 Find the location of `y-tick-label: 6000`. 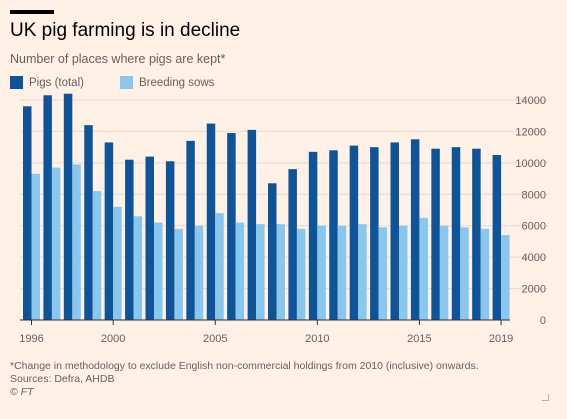

y-tick-label: 6000 is located at coordinates (534, 227).